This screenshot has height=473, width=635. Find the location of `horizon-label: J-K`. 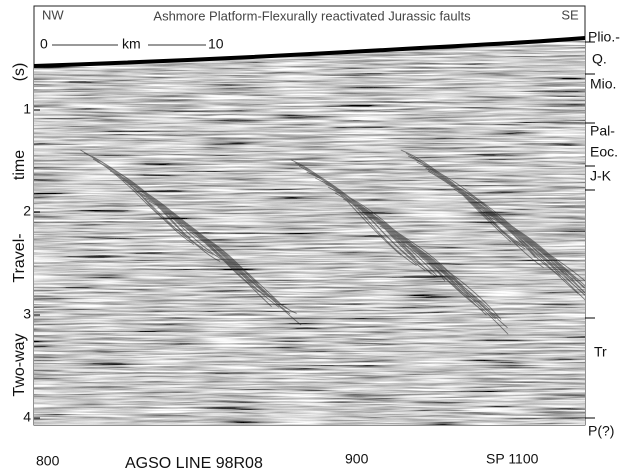

horizon-label: J-K is located at coordinates (601, 176).